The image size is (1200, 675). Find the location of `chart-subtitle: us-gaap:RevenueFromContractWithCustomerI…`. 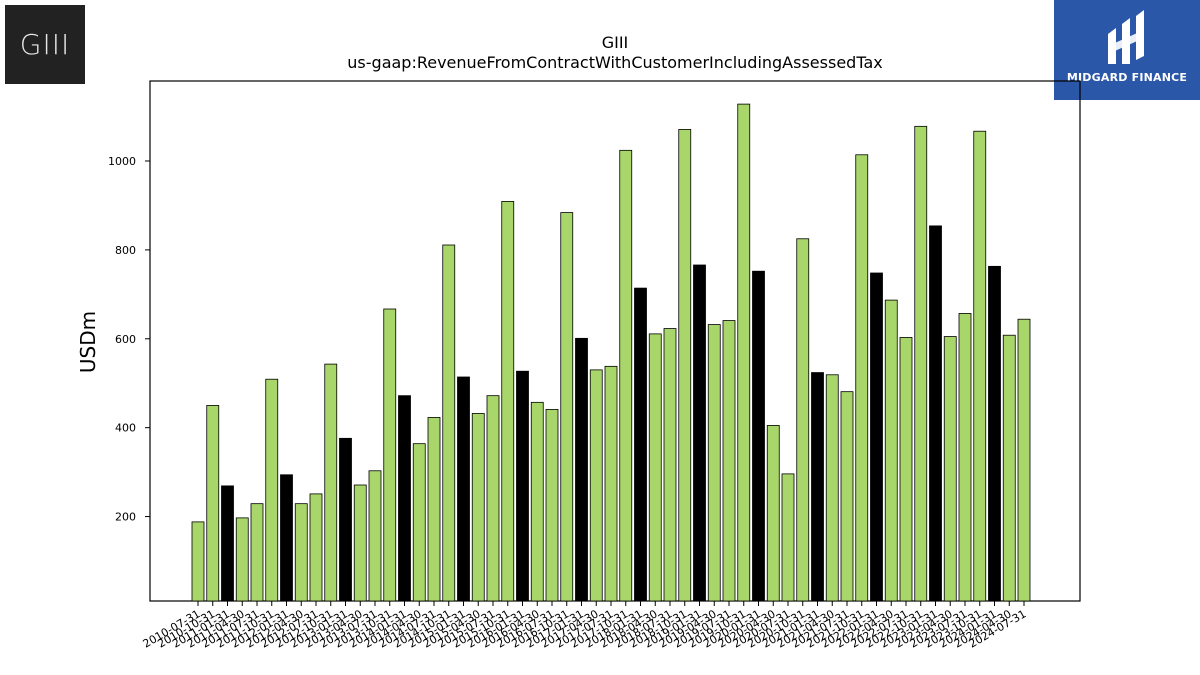

chart-subtitle: us-gaap:RevenueFromContractWithCustomerI… is located at coordinates (614, 62).